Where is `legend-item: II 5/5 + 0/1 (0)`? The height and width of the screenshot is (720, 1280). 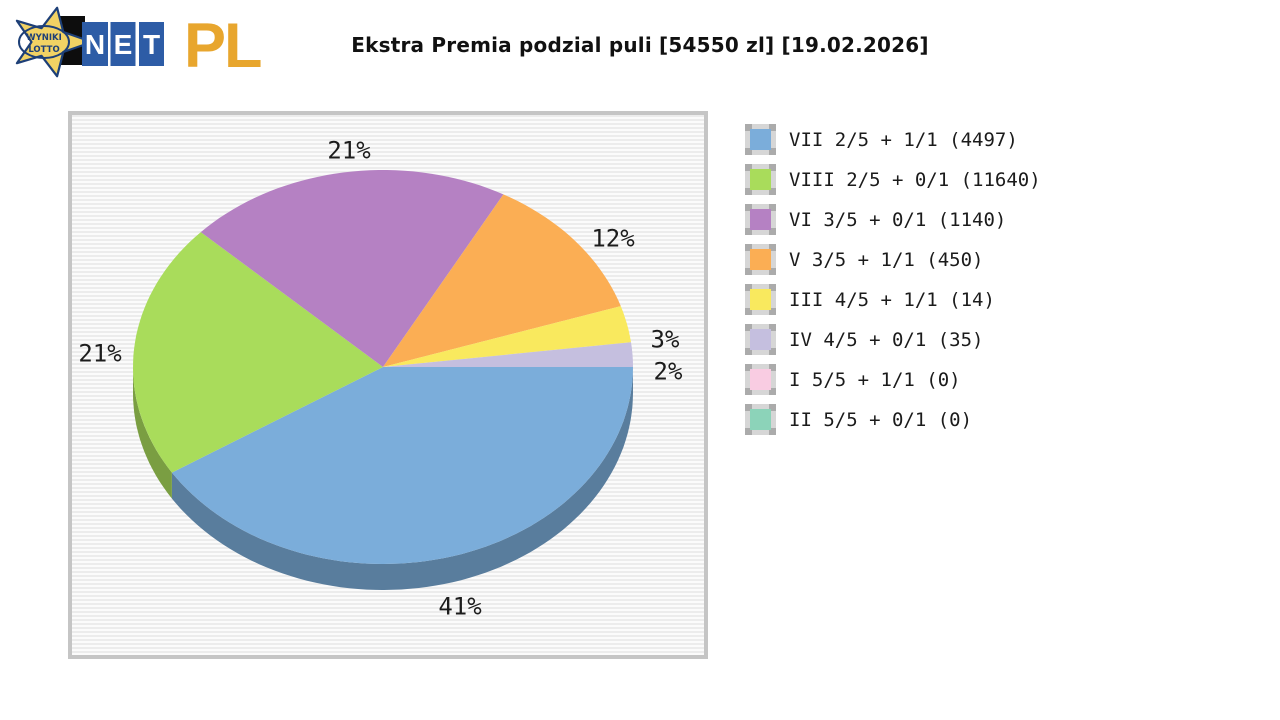 legend-item: II 5/5 + 0/1 (0) is located at coordinates (893, 419).